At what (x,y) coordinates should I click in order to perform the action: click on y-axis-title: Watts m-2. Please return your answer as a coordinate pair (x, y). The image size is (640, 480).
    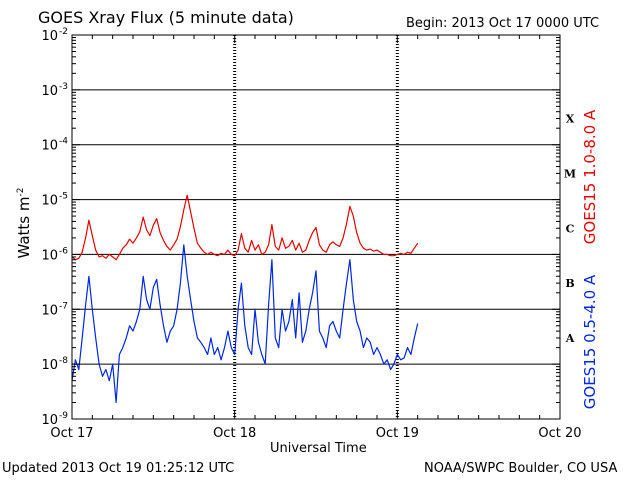
    Looking at the image, I should click on (24, 223).